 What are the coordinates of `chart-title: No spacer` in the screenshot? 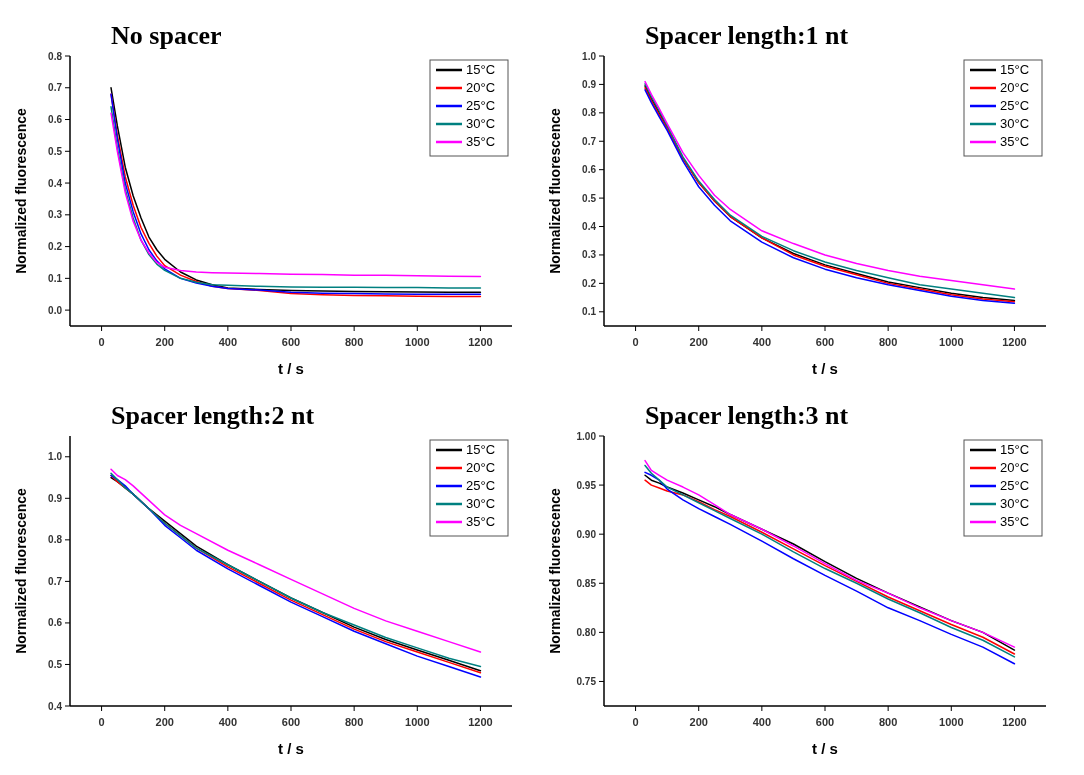 It's located at (166, 35).